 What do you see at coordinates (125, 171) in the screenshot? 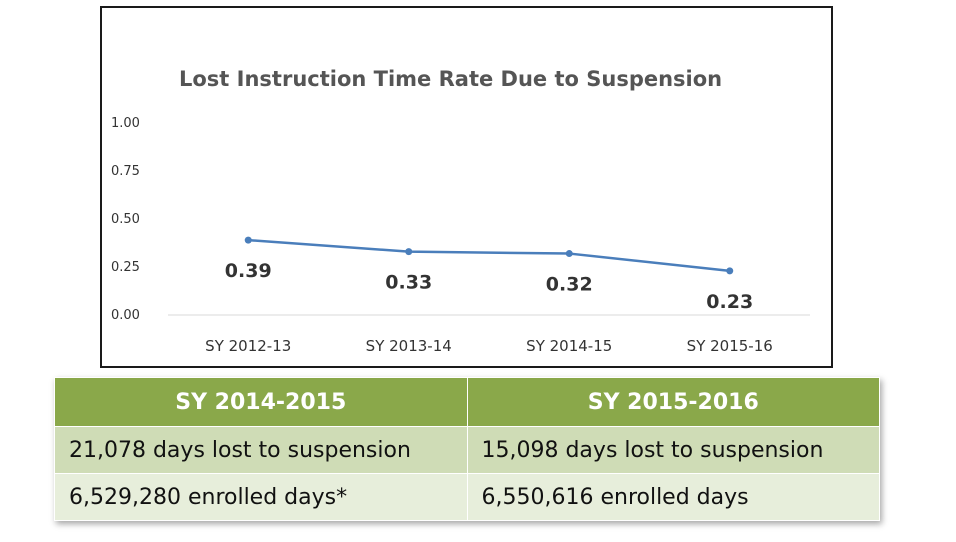
I see `y-tick-label: 0.75` at bounding box center [125, 171].